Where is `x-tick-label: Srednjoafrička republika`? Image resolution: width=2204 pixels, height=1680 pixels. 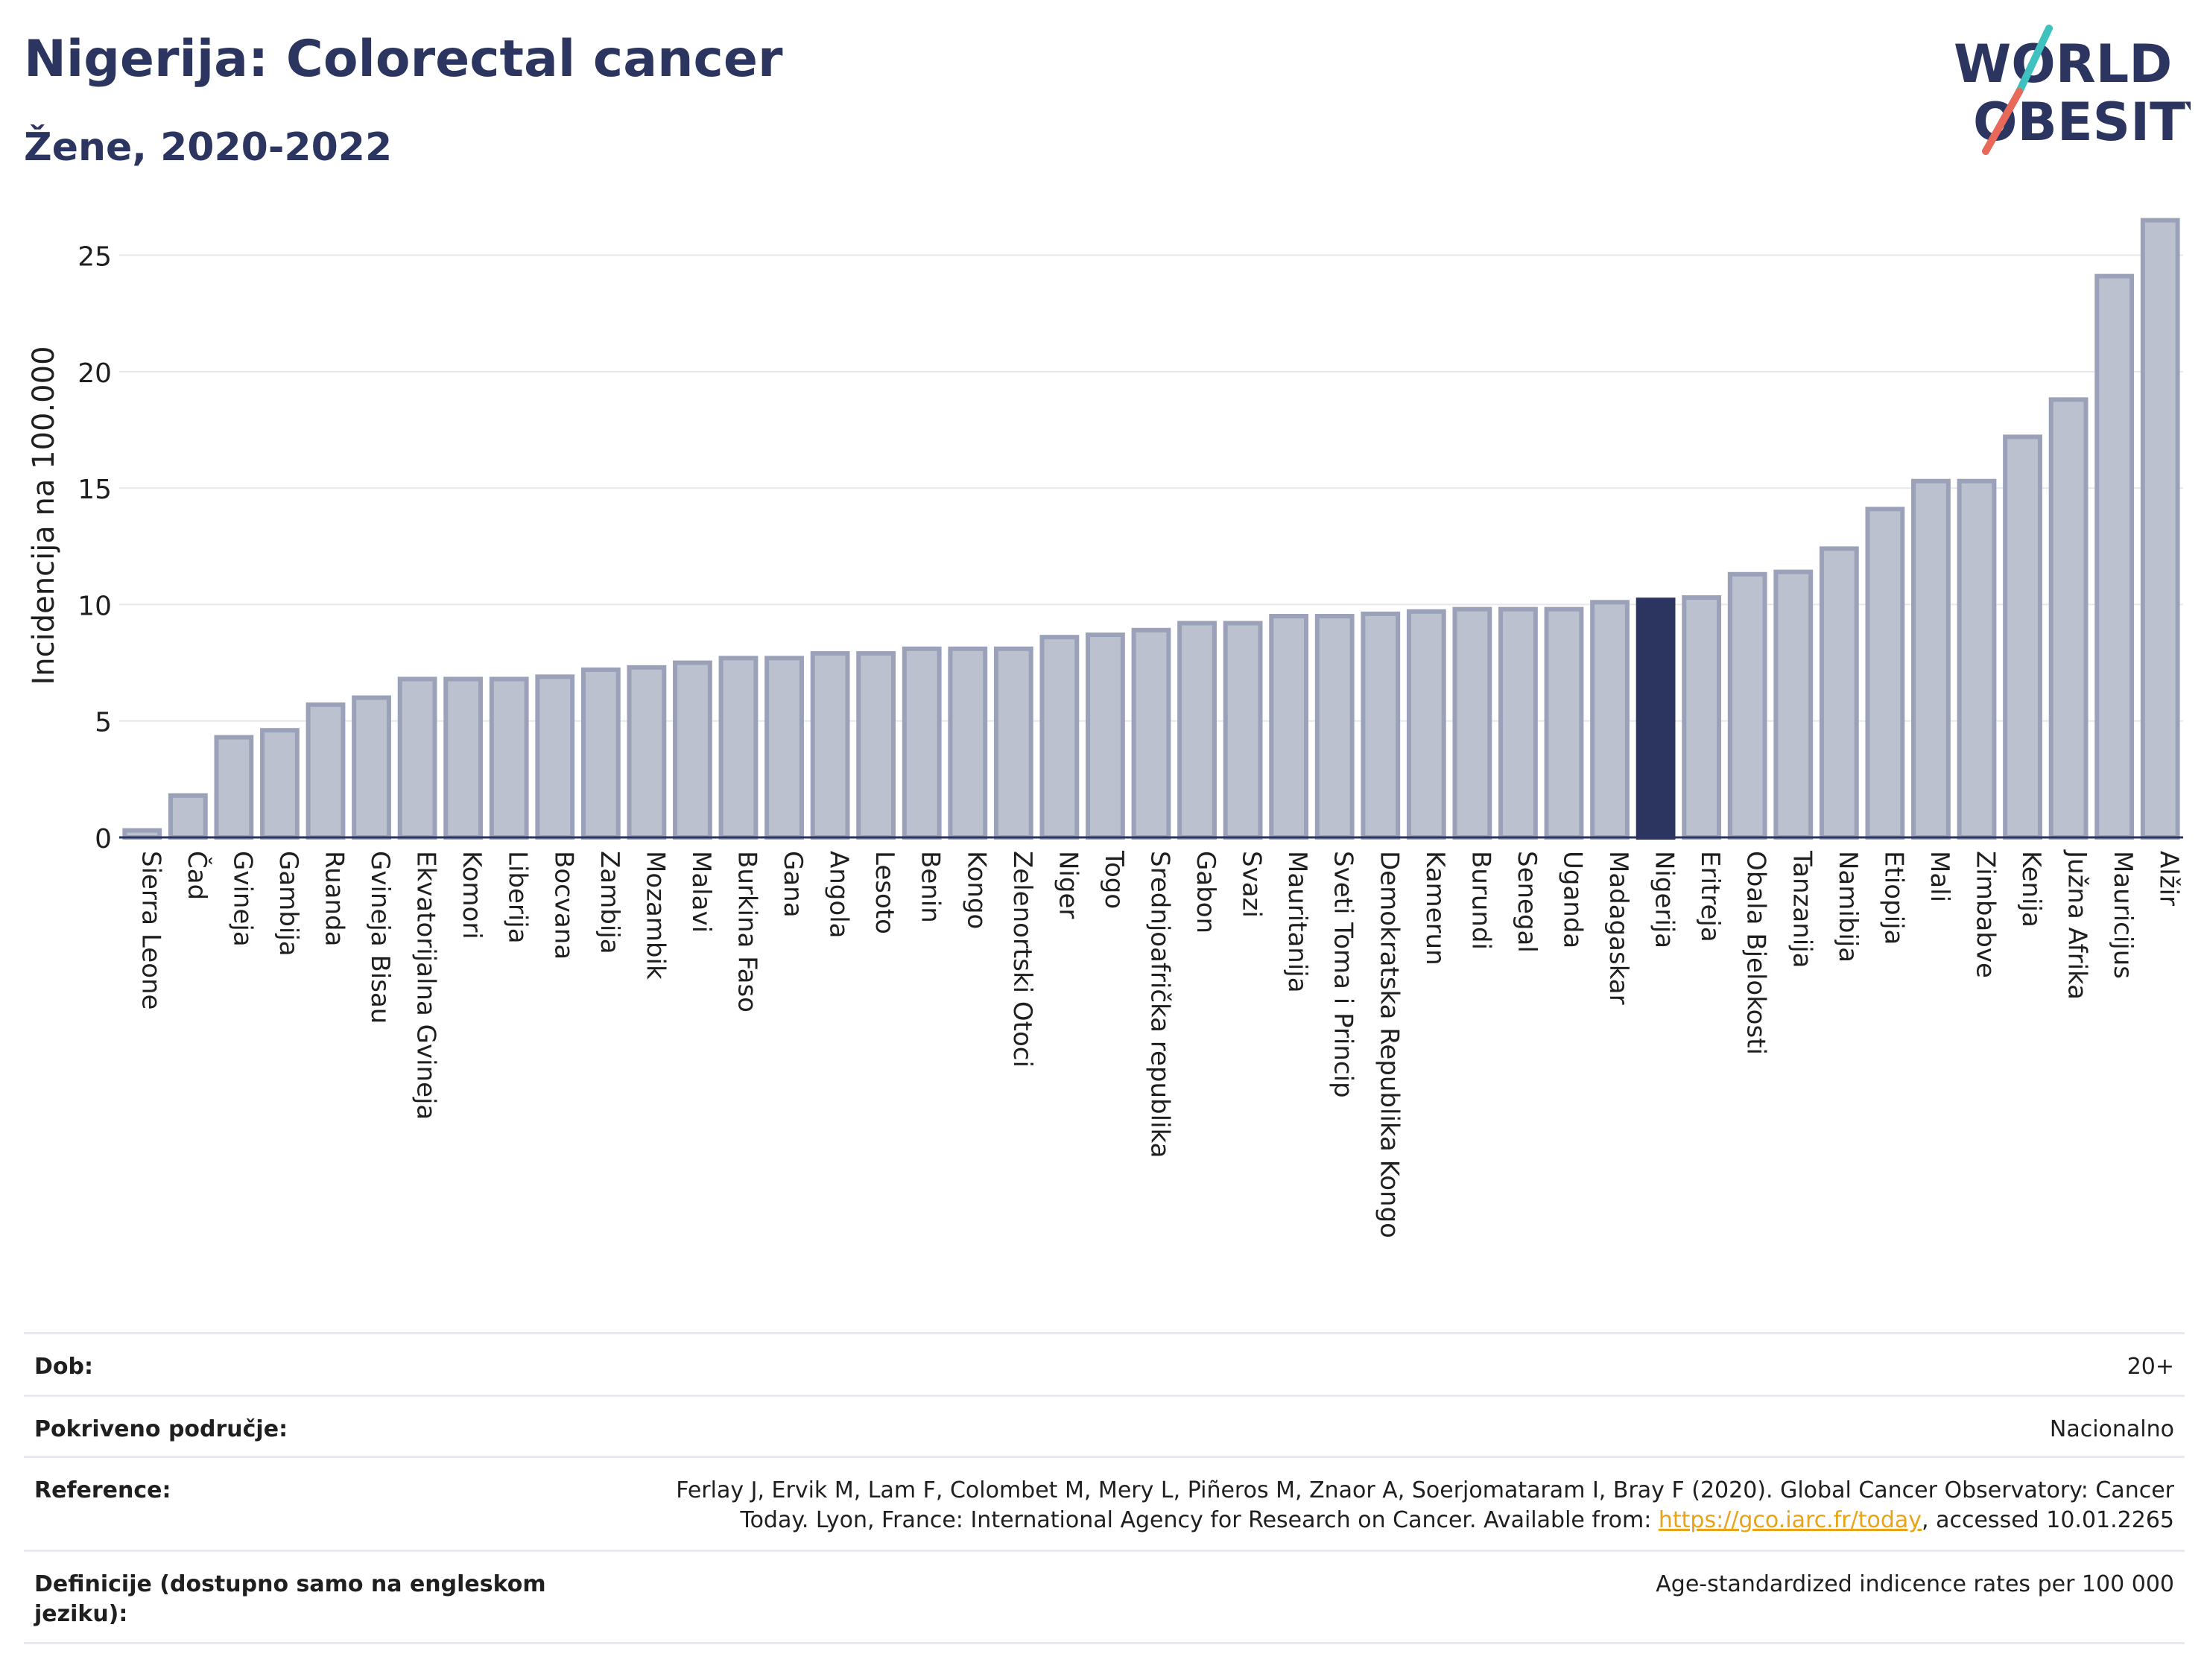 x-tick-label: Srednjoafrička republika is located at coordinates (1160, 1004).